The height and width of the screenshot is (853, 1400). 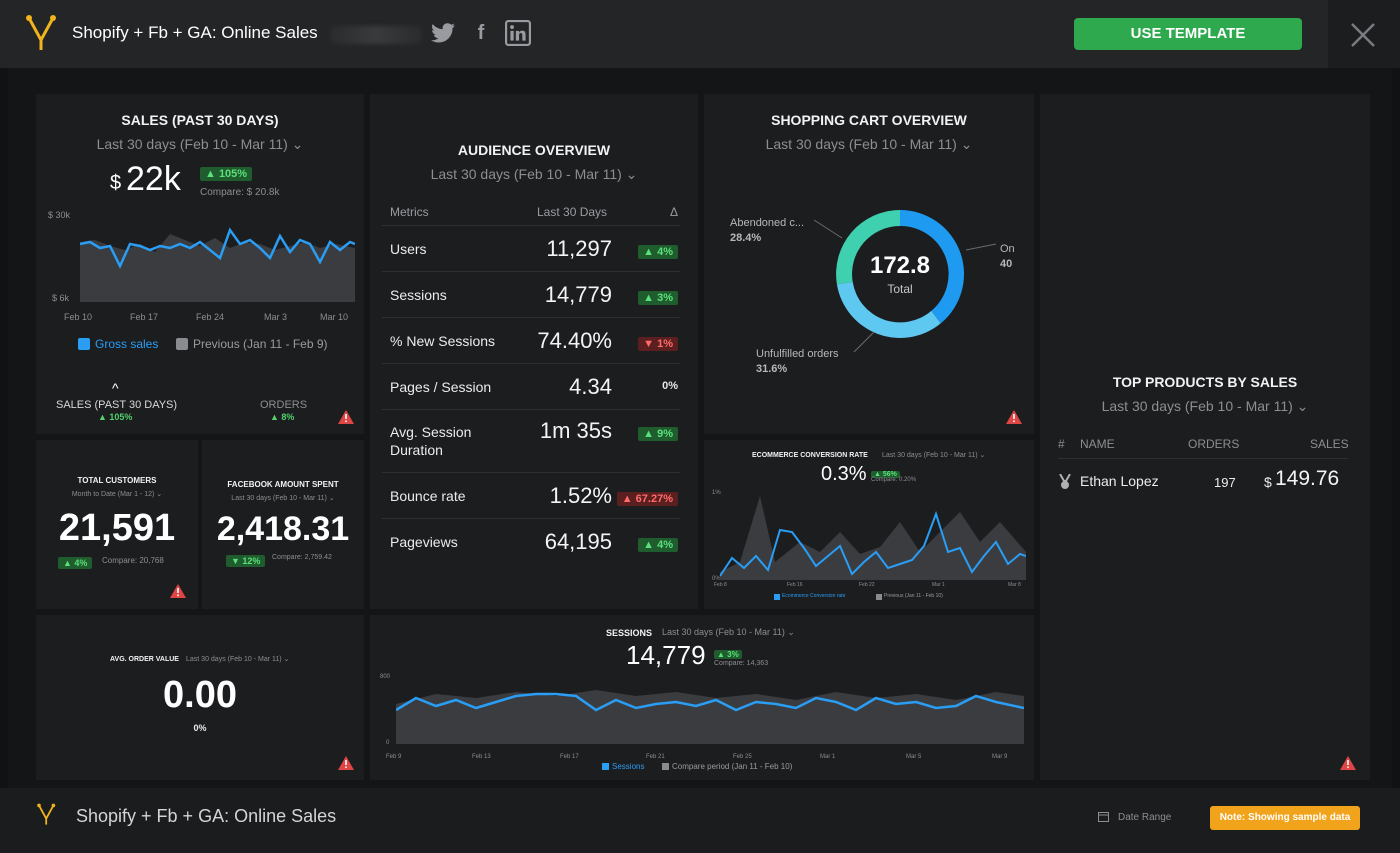 What do you see at coordinates (1188, 34) in the screenshot?
I see `use-template-button: USE TEMPLATE` at bounding box center [1188, 34].